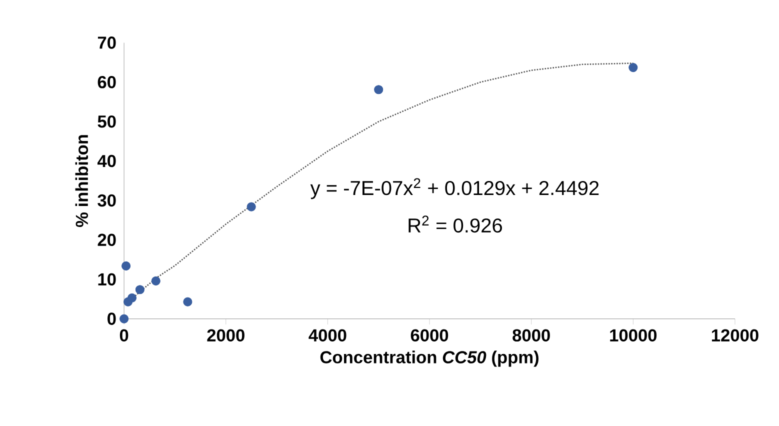  What do you see at coordinates (429, 335) in the screenshot?
I see `x-tick-label: 6000` at bounding box center [429, 335].